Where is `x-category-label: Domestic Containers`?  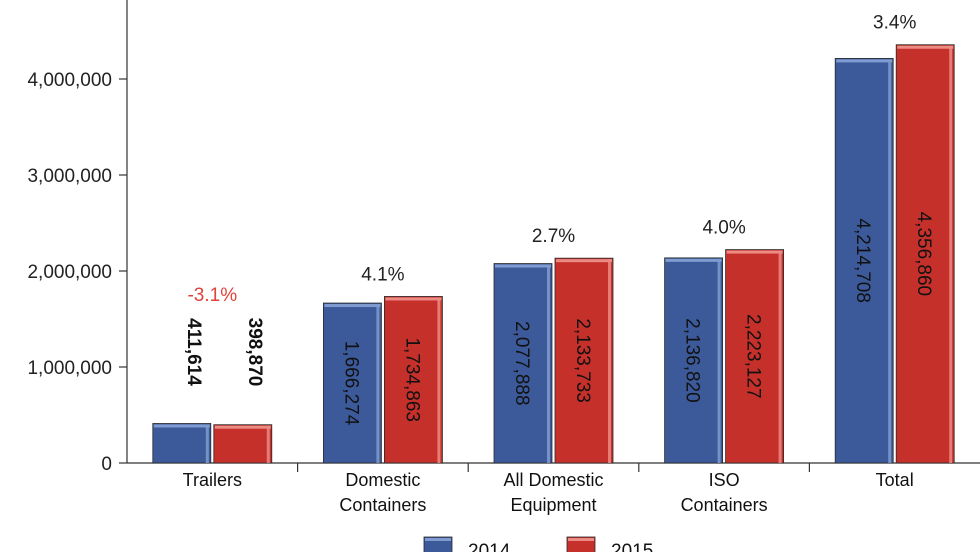
x-category-label: Domestic Containers is located at coordinates (382, 492).